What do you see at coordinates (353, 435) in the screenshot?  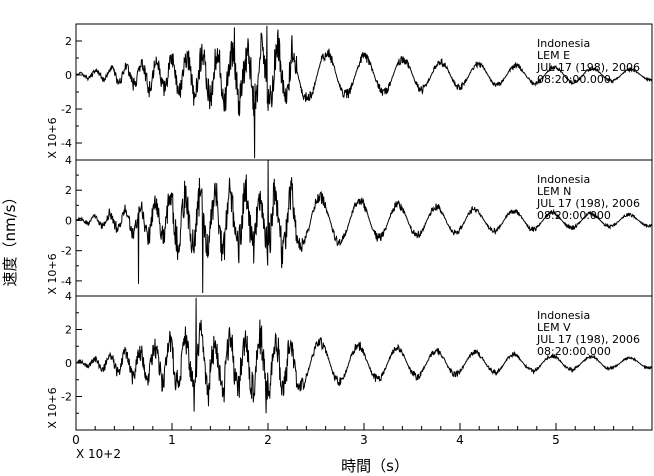 I see `x-axis: 0 1 2 3 4 5` at bounding box center [353, 435].